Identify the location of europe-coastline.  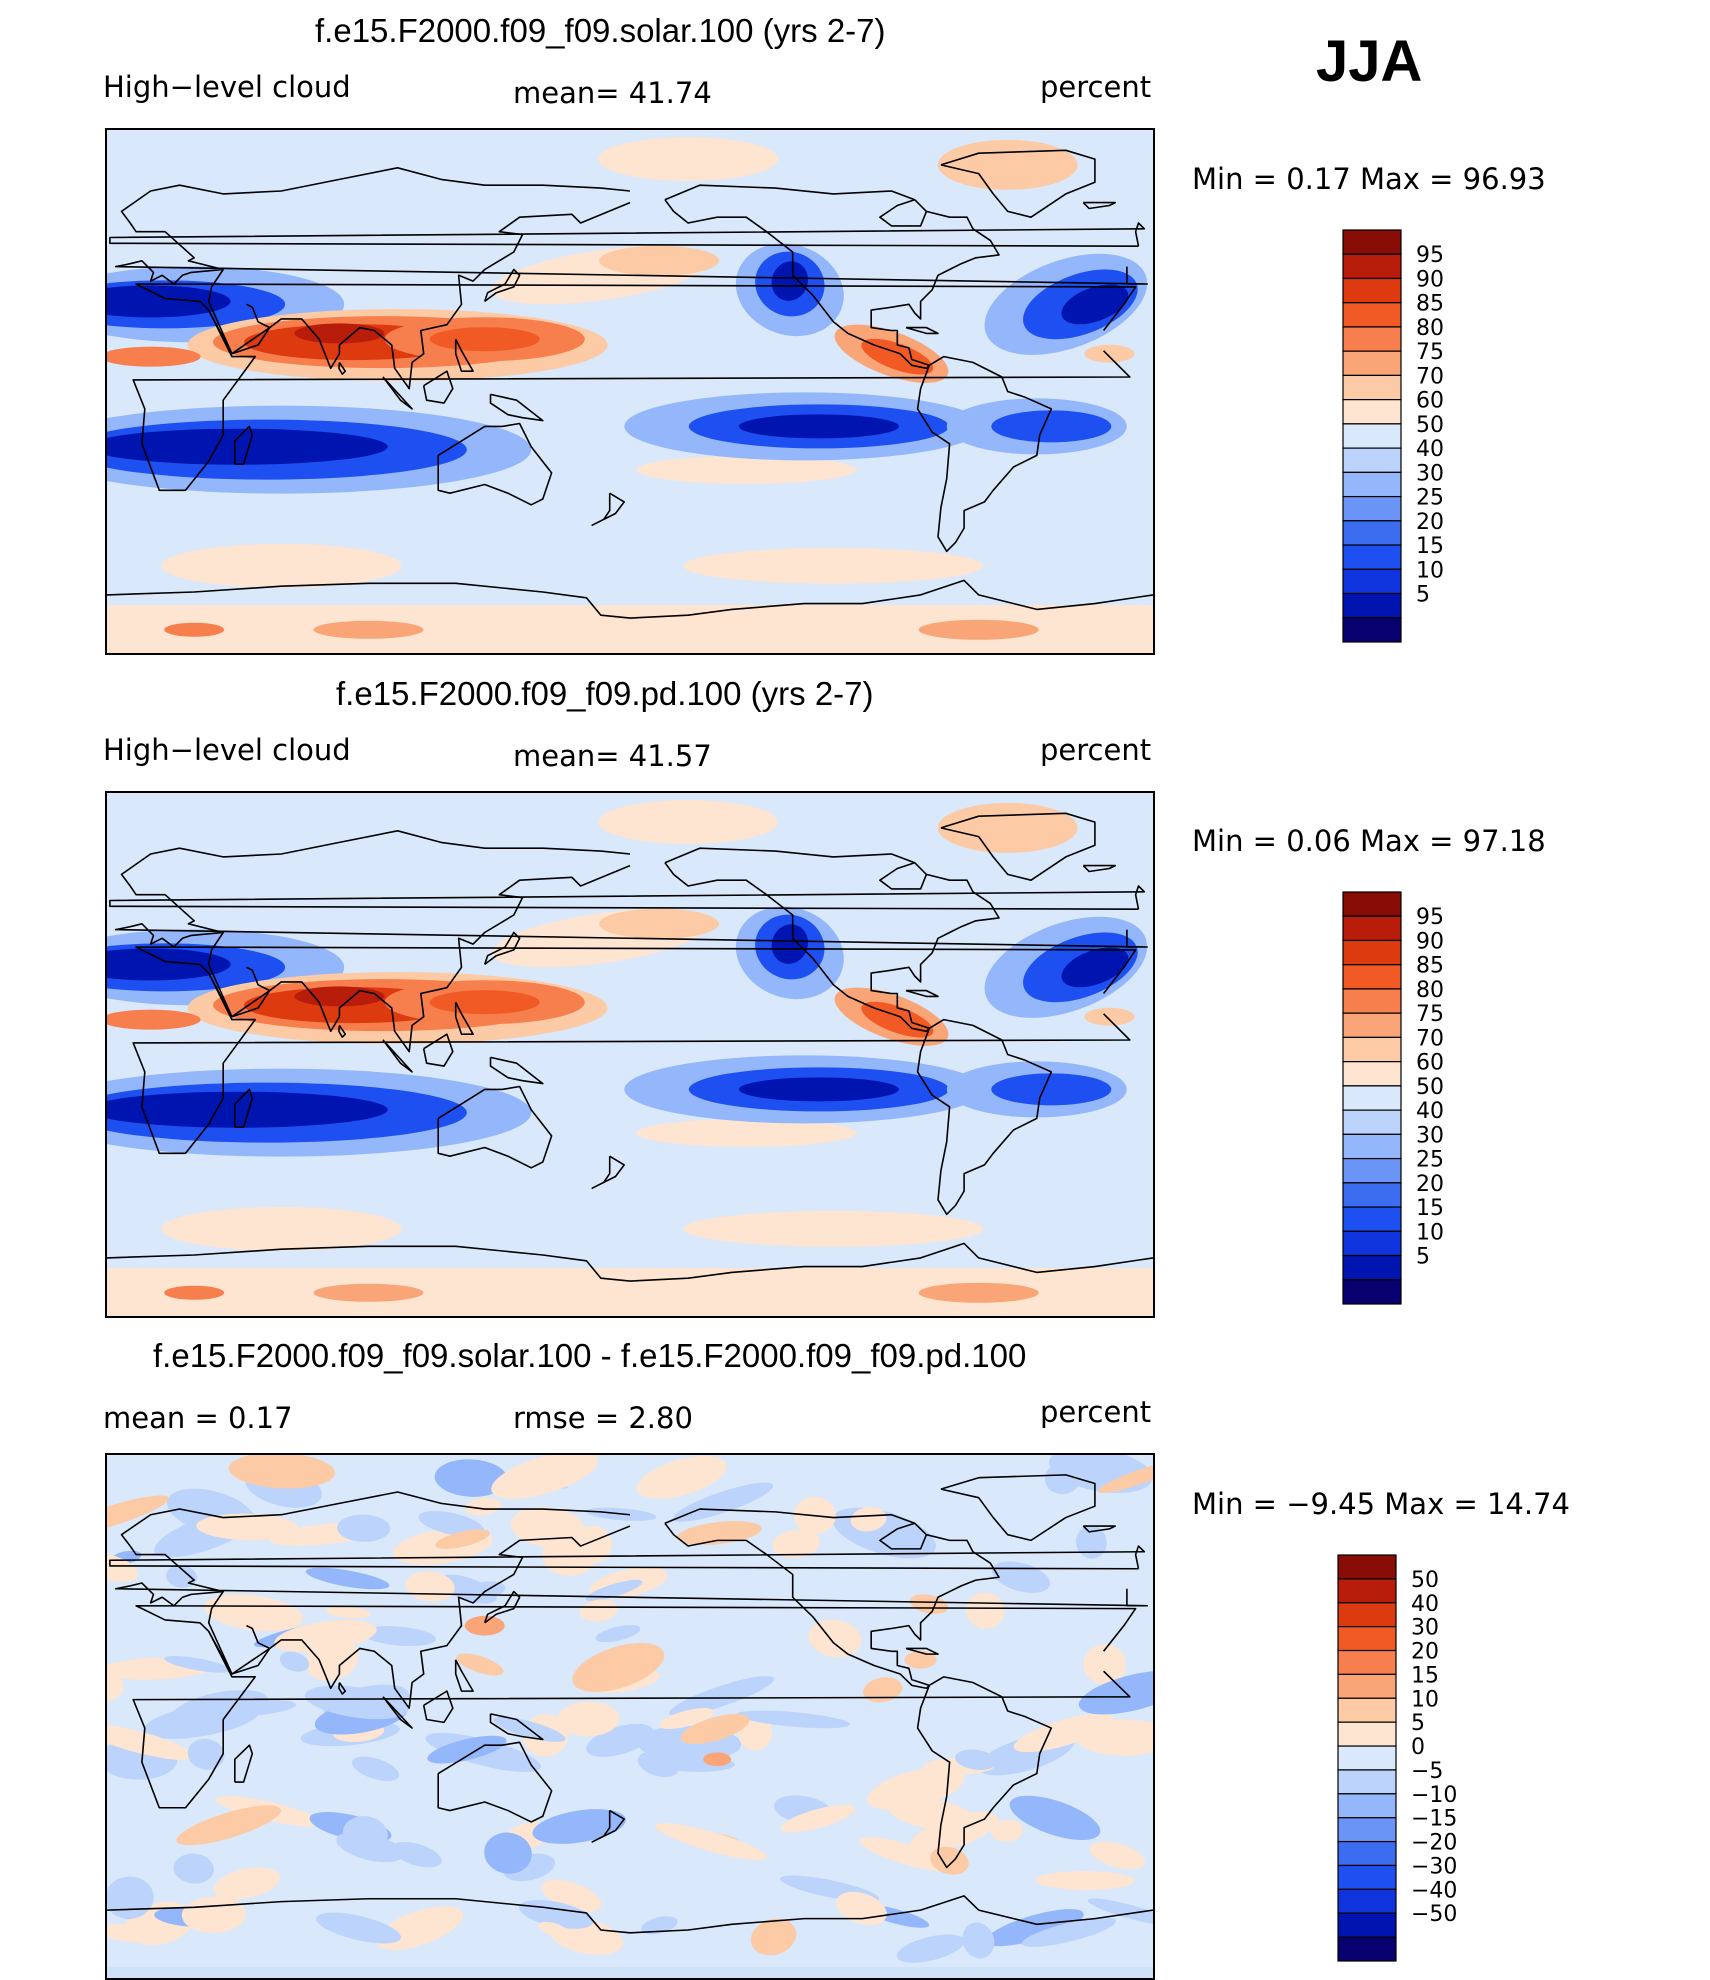
(631, 226).